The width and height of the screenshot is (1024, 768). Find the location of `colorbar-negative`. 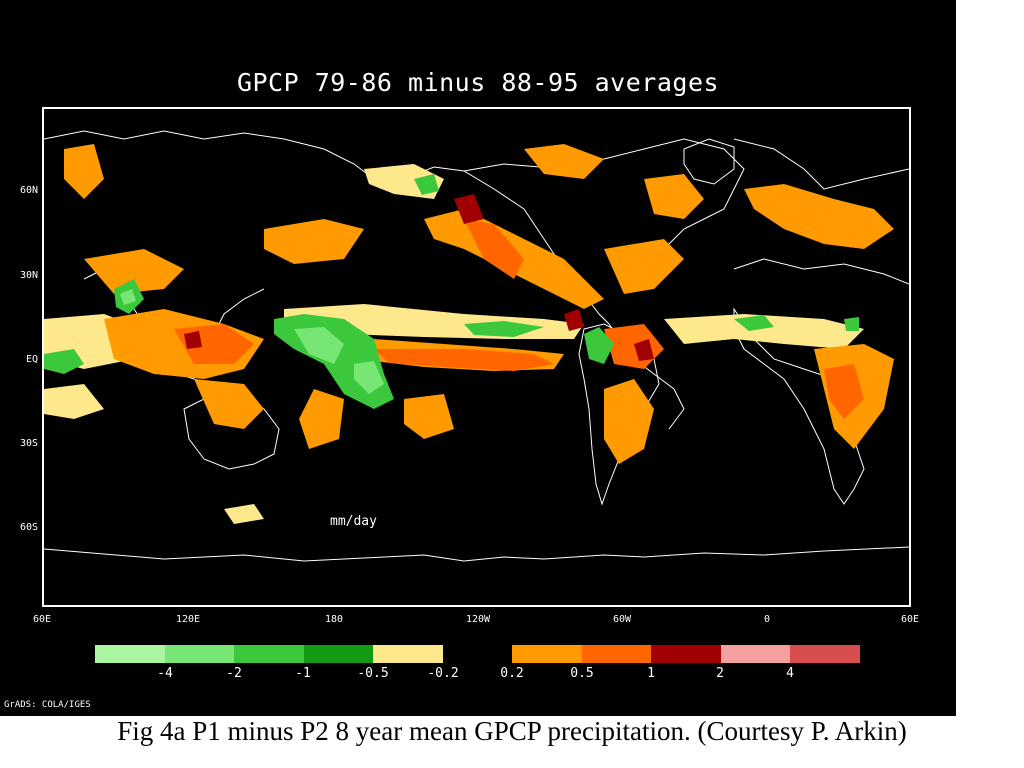

colorbar-negative is located at coordinates (269, 654).